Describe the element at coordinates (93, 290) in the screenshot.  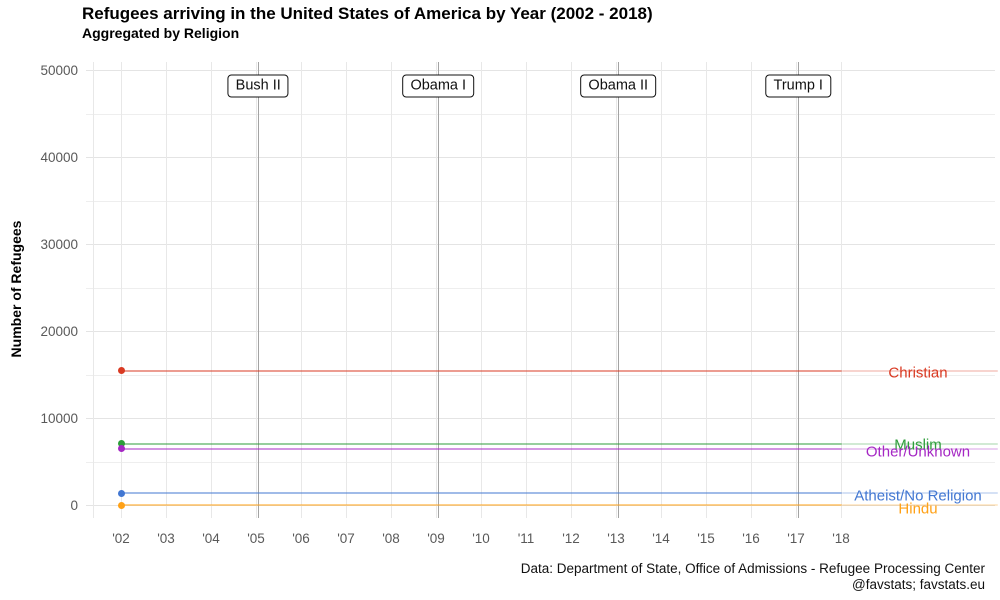
I see `gridline-panel-left-edge` at that location.